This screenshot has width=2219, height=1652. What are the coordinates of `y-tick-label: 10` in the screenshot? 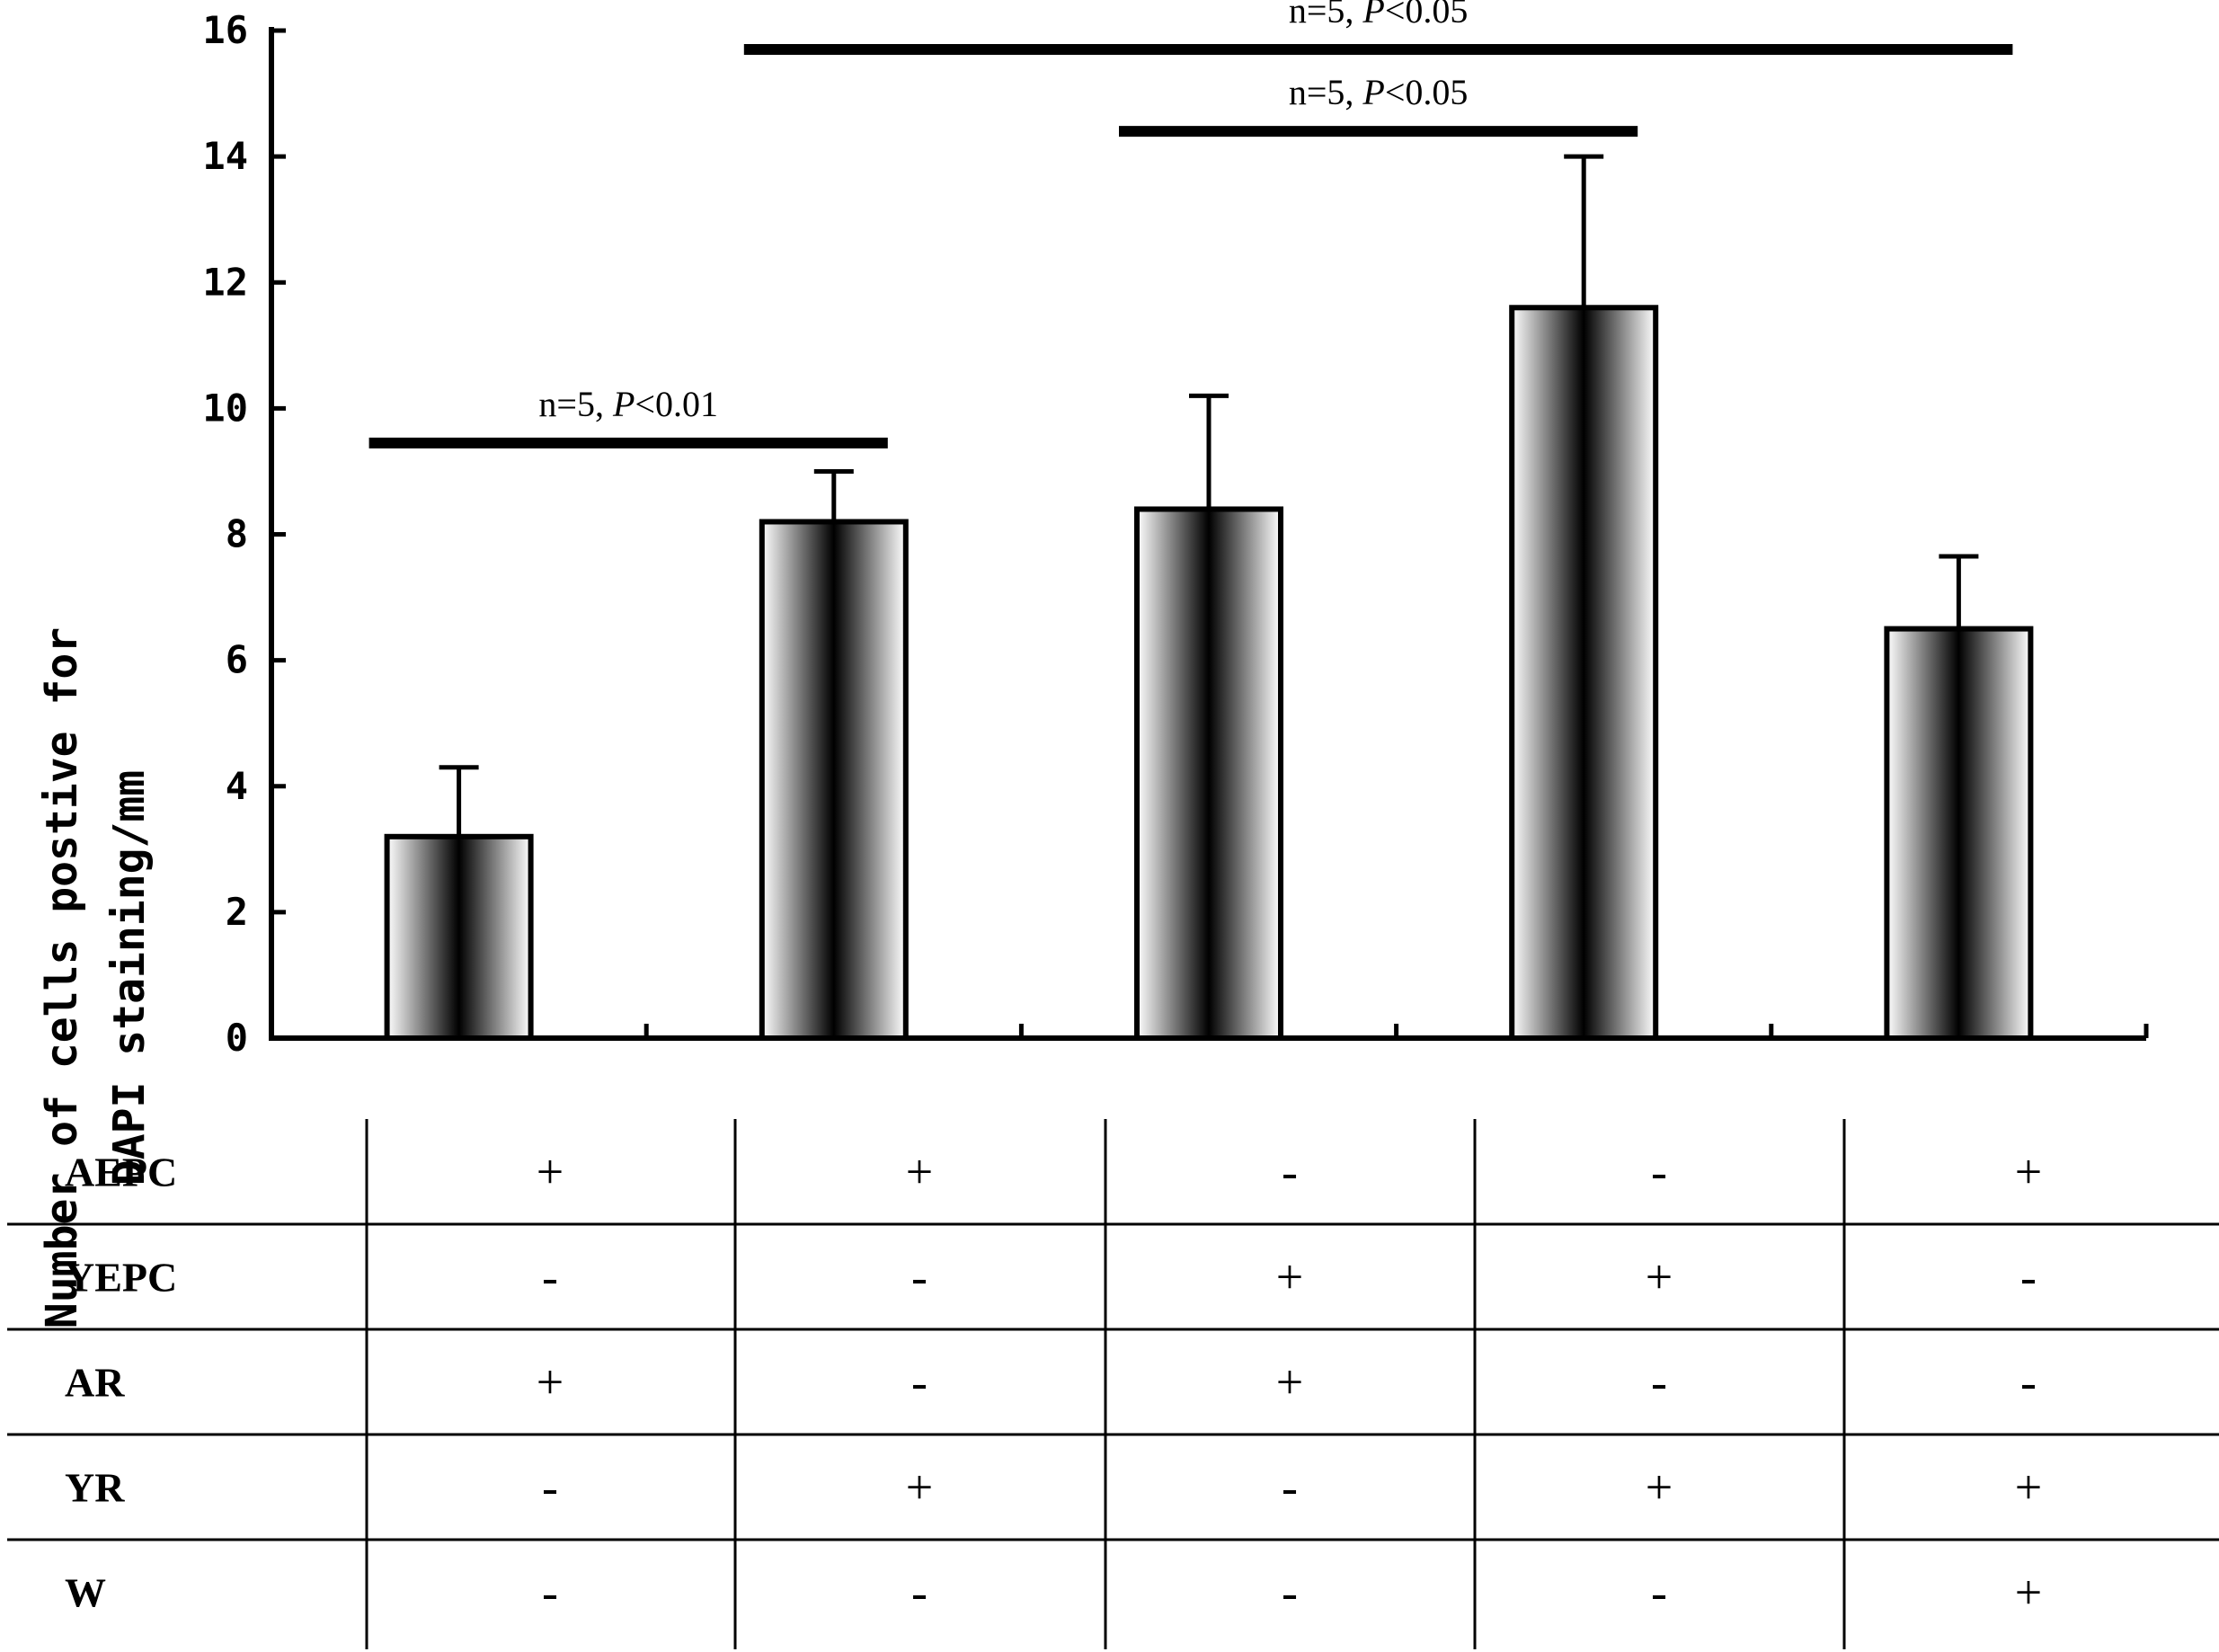 It's located at (225, 408).